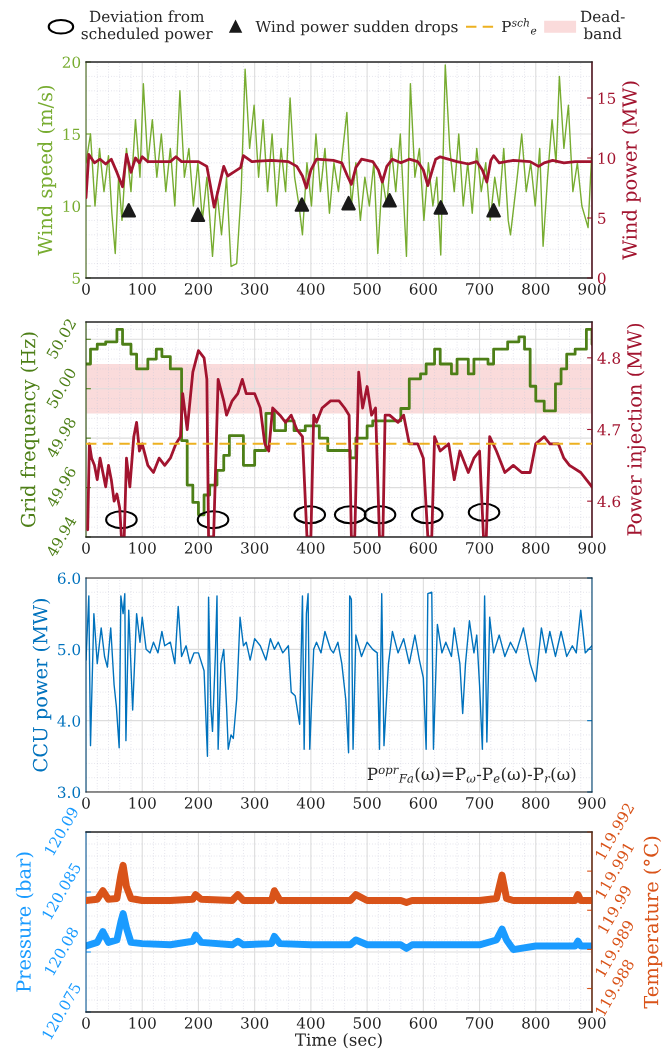 The width and height of the screenshot is (671, 1064). I want to click on y-tick-label: 6.0, so click(69, 578).